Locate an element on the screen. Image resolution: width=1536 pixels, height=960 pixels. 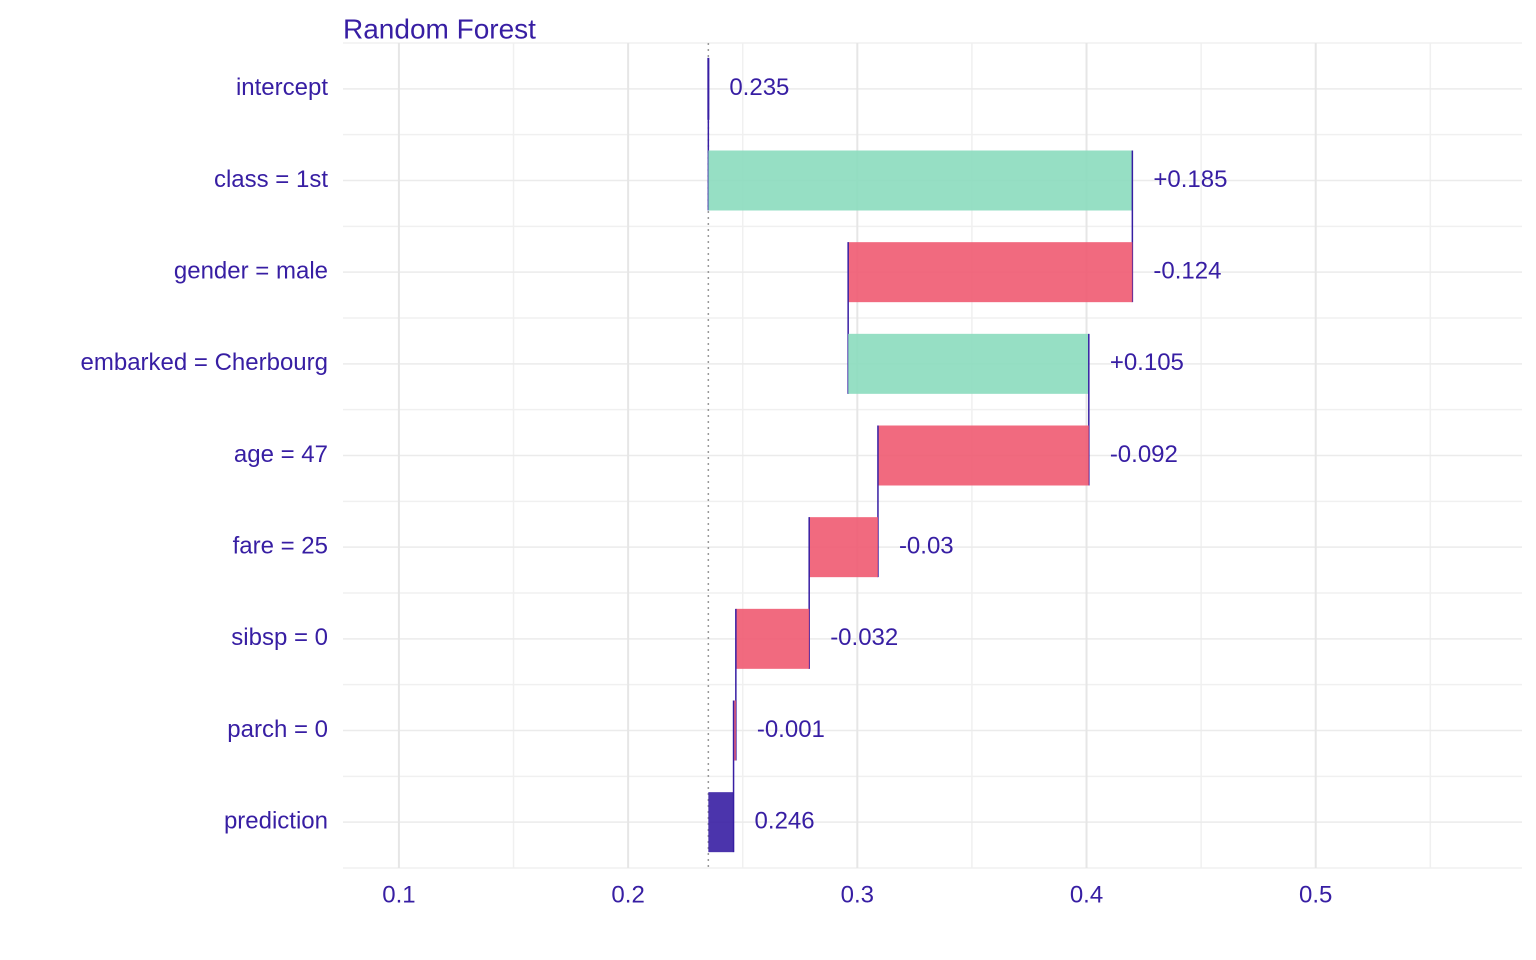
value-label: 0.246 is located at coordinates (785, 821).